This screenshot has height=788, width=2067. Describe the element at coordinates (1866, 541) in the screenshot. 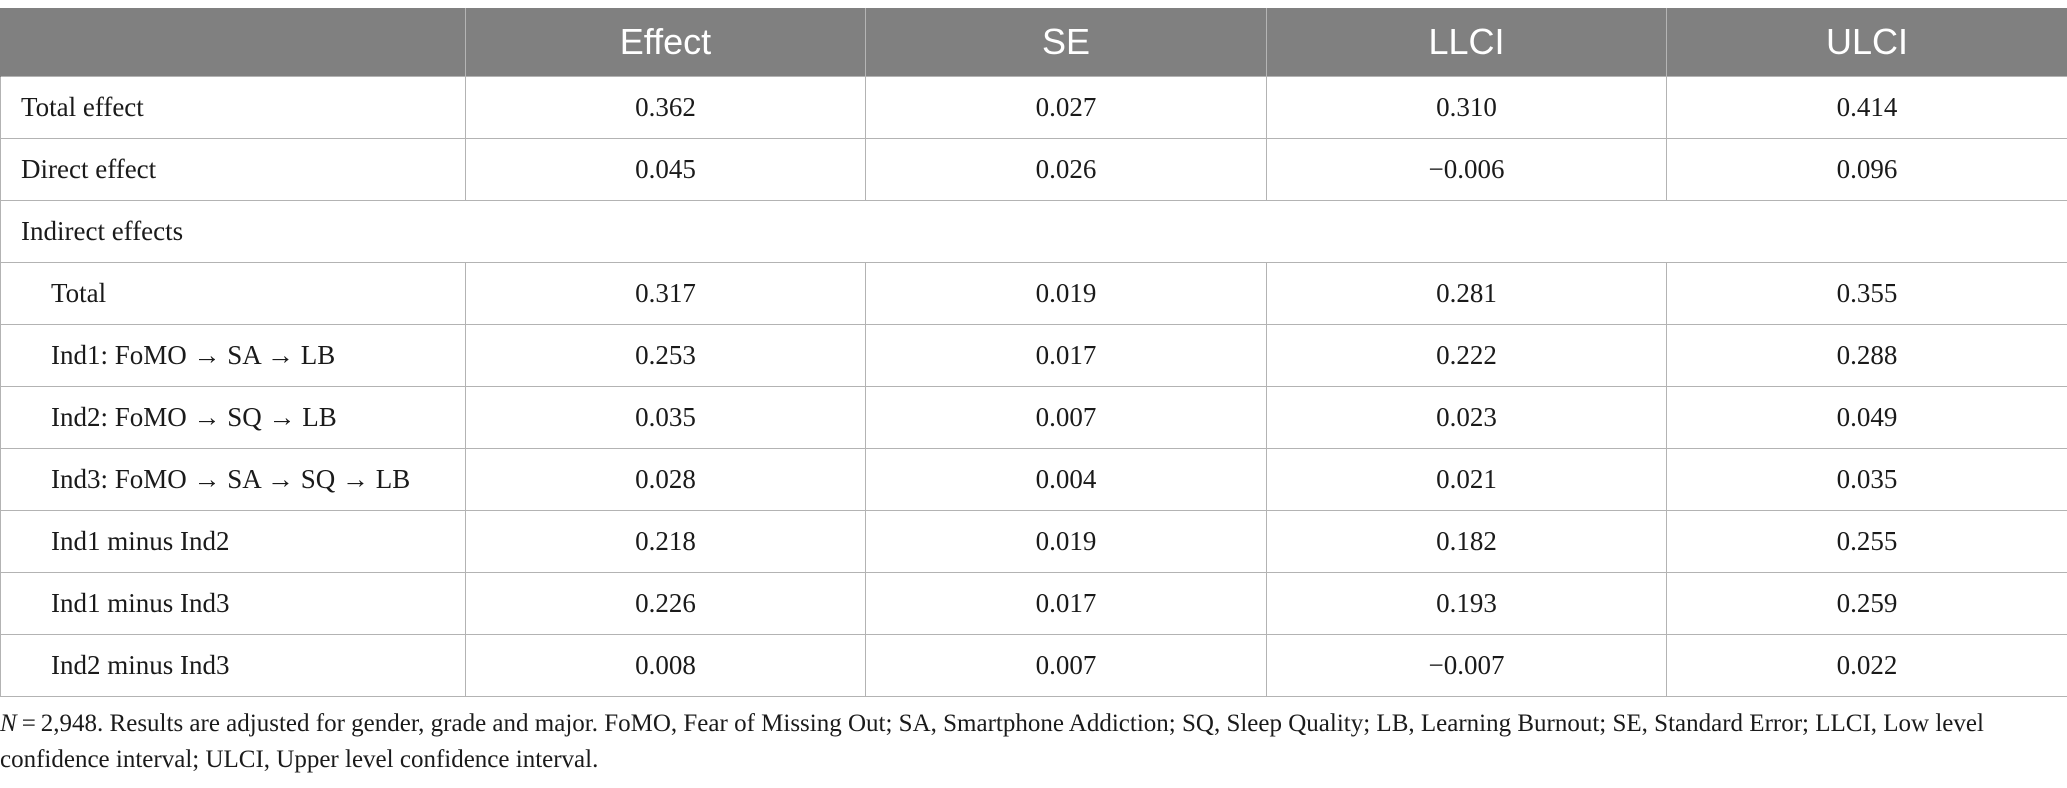

I see `ulci-value: 0.255` at that location.